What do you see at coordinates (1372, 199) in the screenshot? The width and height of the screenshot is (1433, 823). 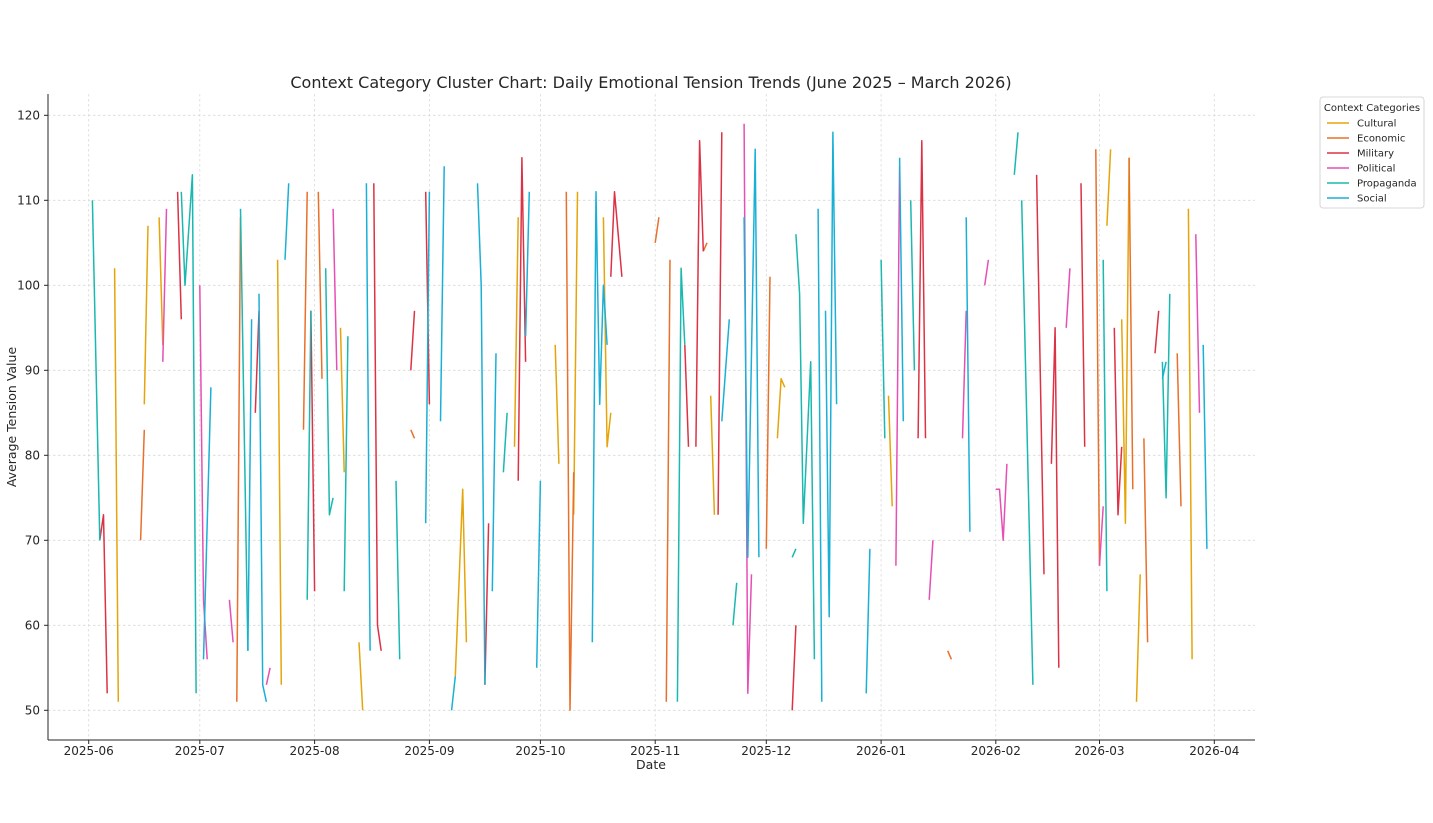 I see `legend-label-social: Social` at bounding box center [1372, 199].